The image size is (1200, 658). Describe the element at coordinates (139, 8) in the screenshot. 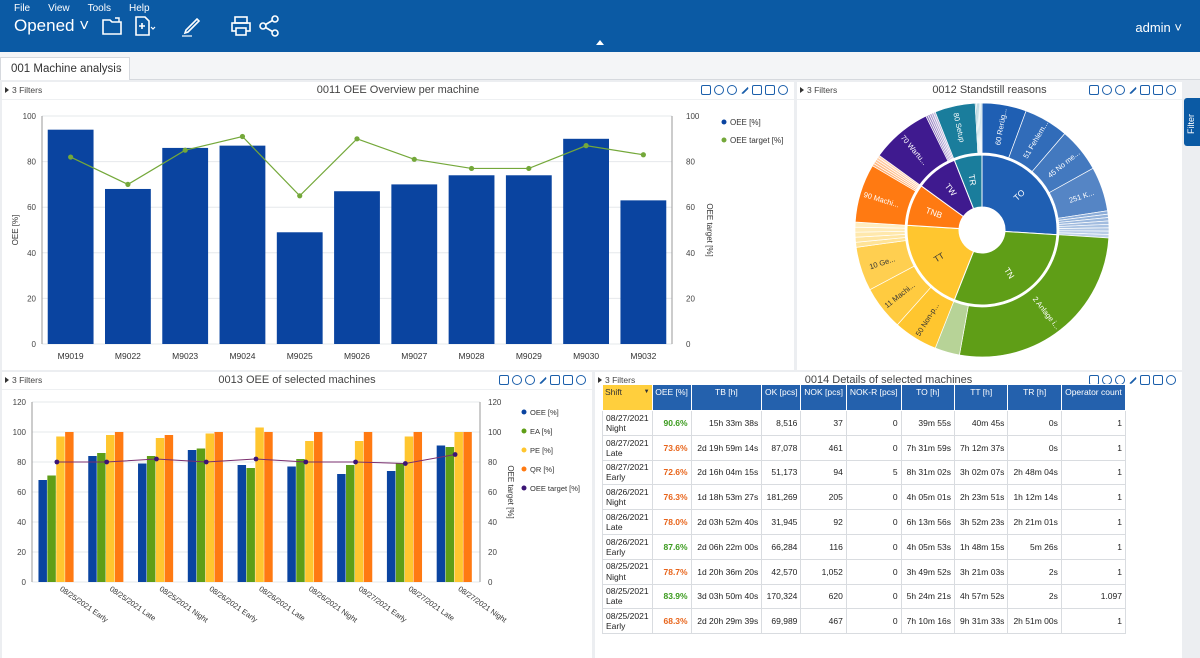

I see `menu-help: Help` at that location.